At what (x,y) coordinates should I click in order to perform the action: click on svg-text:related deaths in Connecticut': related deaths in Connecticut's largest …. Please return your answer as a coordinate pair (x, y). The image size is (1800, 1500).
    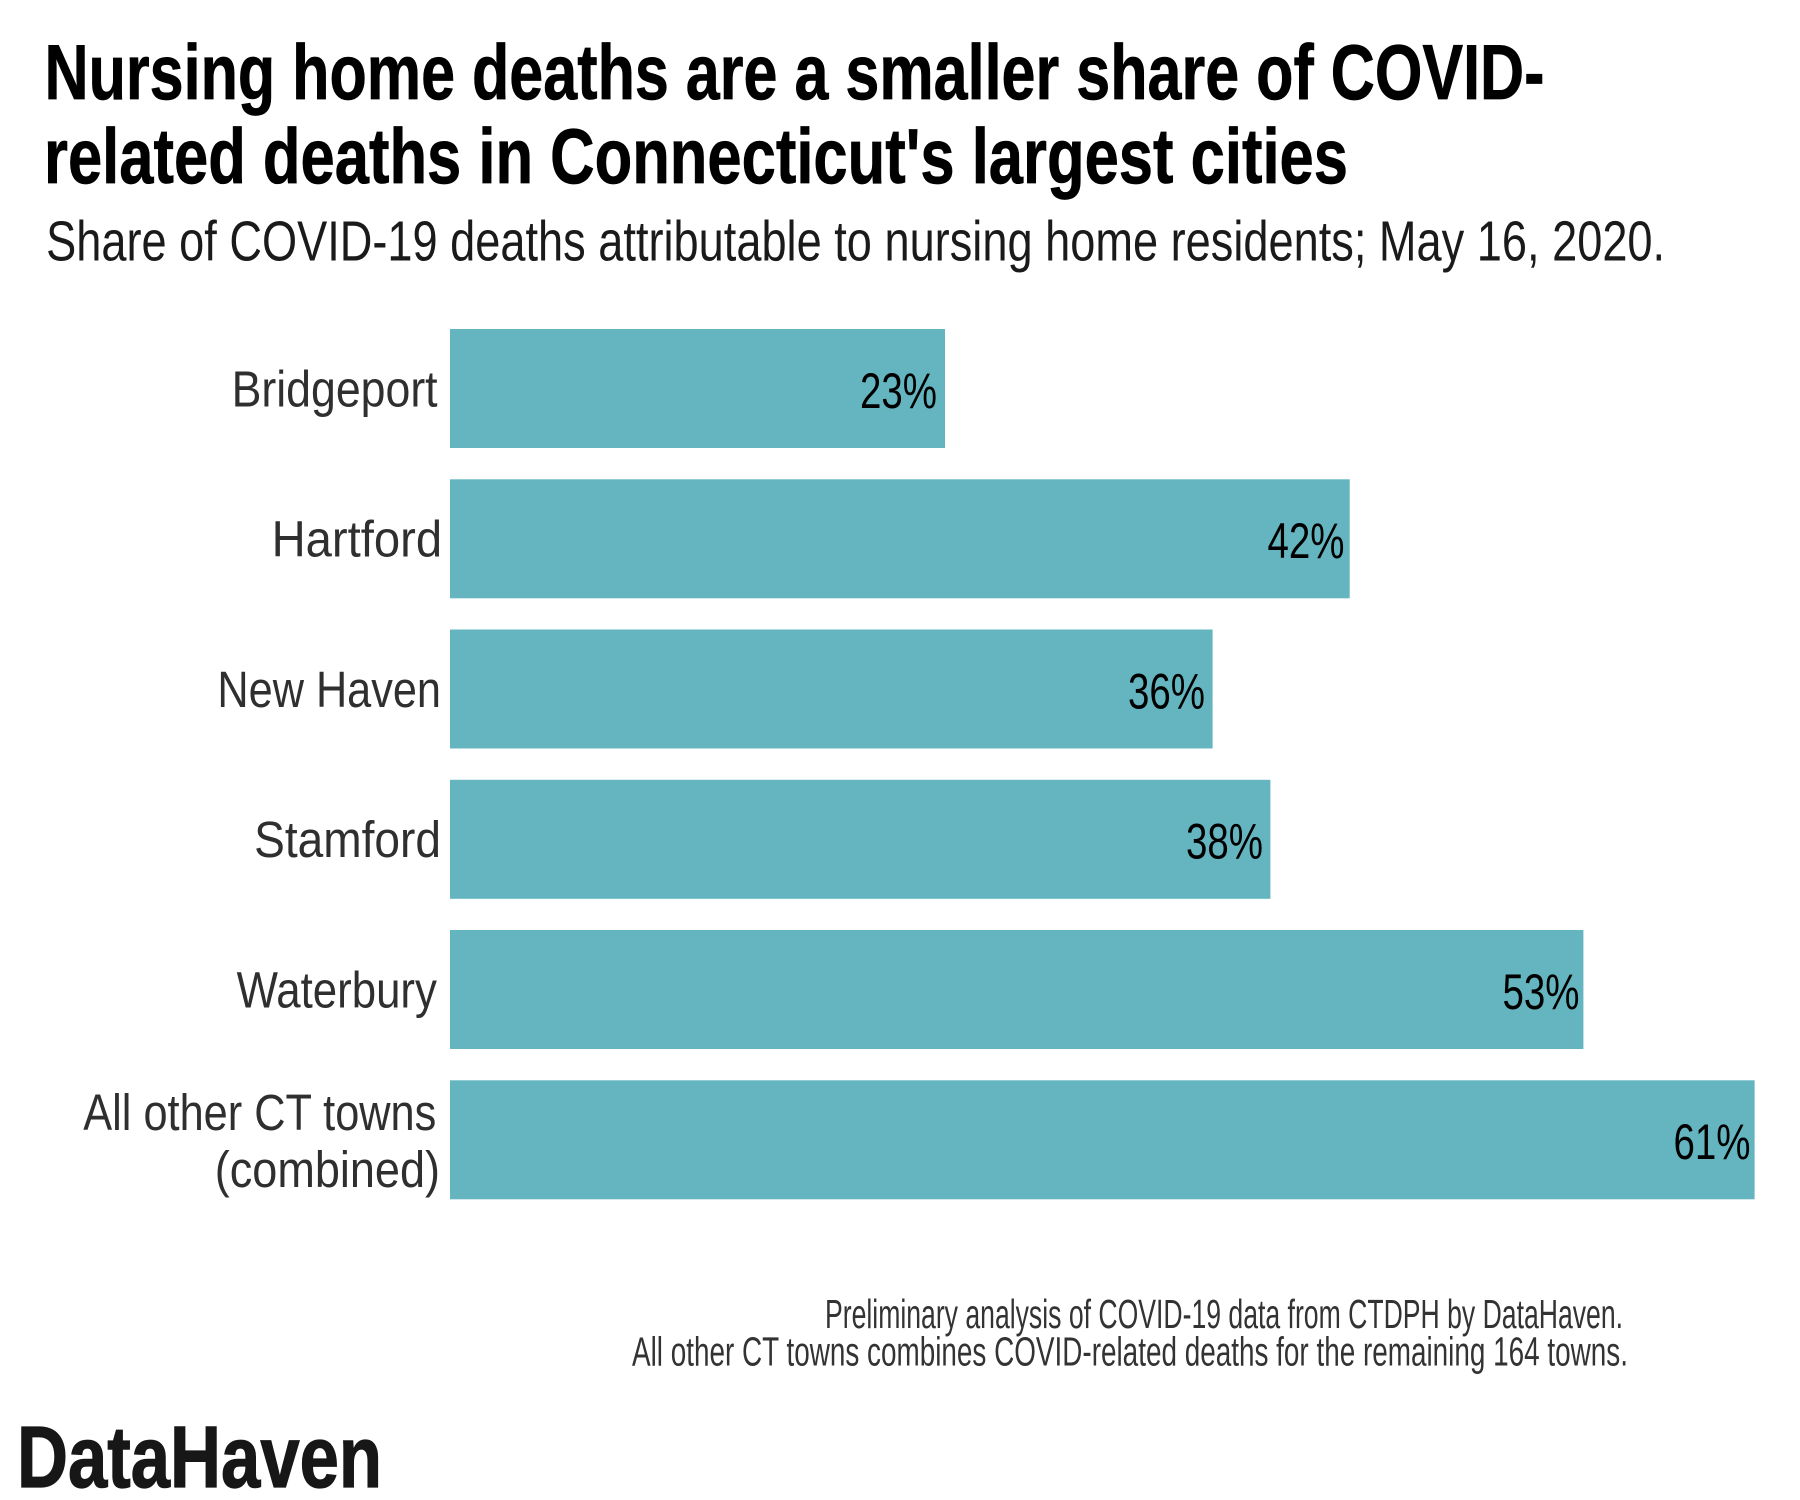
    Looking at the image, I should click on (696, 156).